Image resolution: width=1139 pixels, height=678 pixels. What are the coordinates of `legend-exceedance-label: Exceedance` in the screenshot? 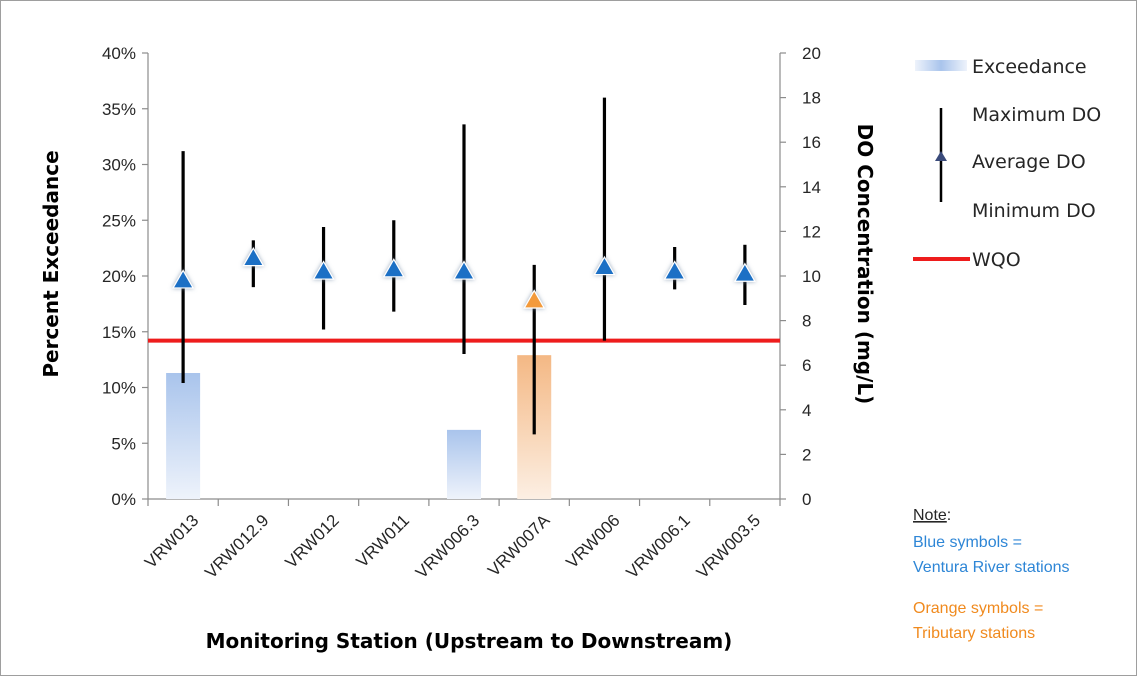 It's located at (1029, 67).